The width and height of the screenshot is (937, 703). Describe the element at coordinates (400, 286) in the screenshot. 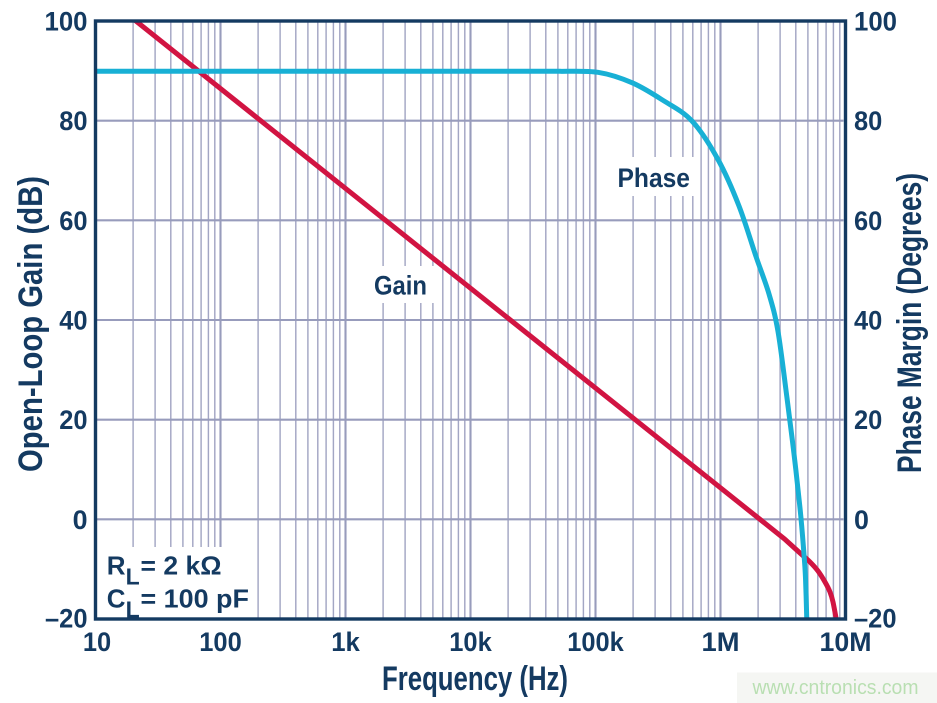

I see `svg-text: Gain` at that location.